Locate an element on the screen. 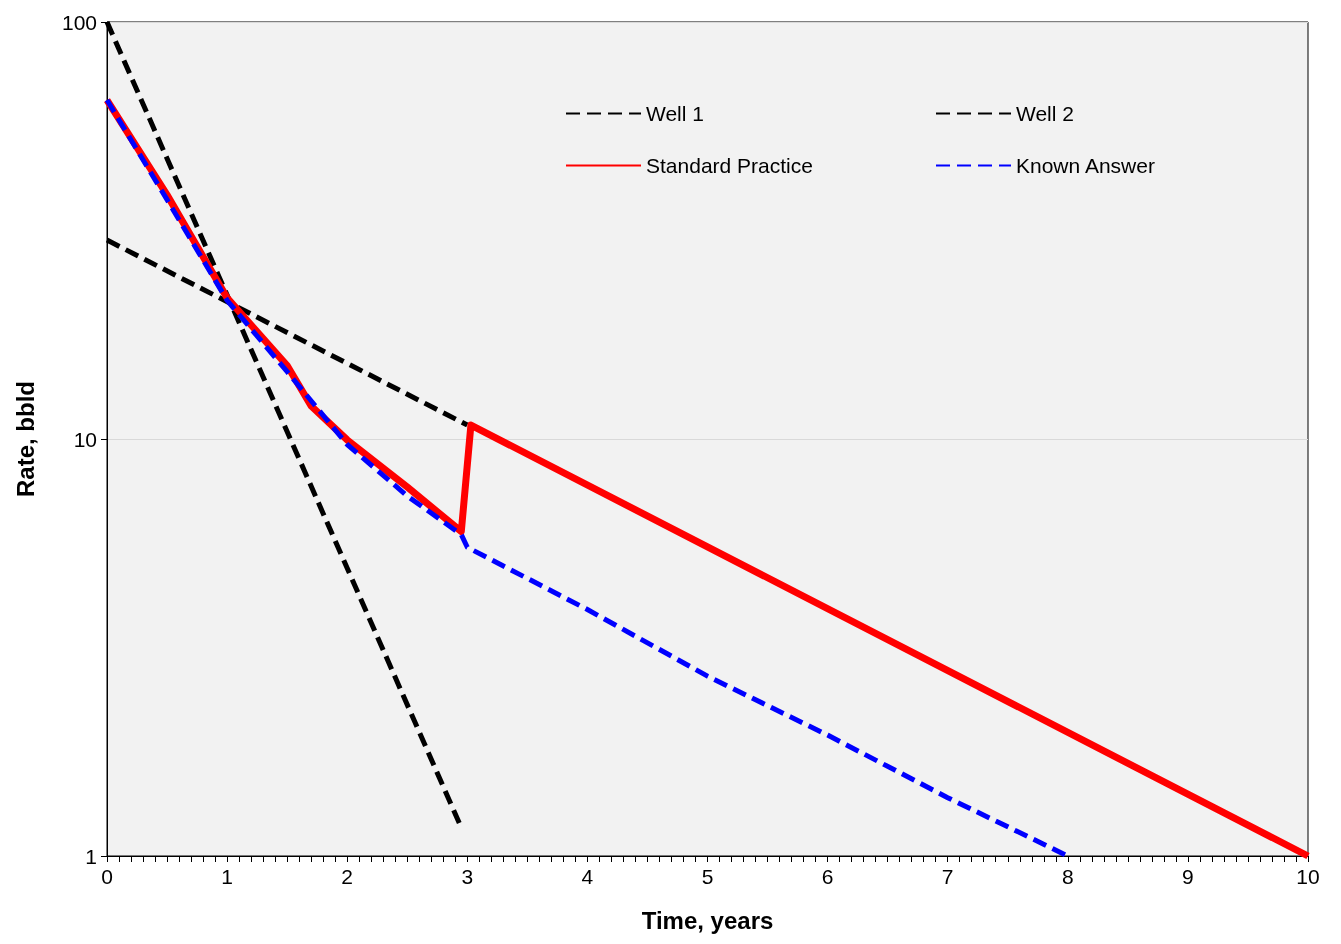 The image size is (1341, 944). x-tick-label: 5 is located at coordinates (707, 876).